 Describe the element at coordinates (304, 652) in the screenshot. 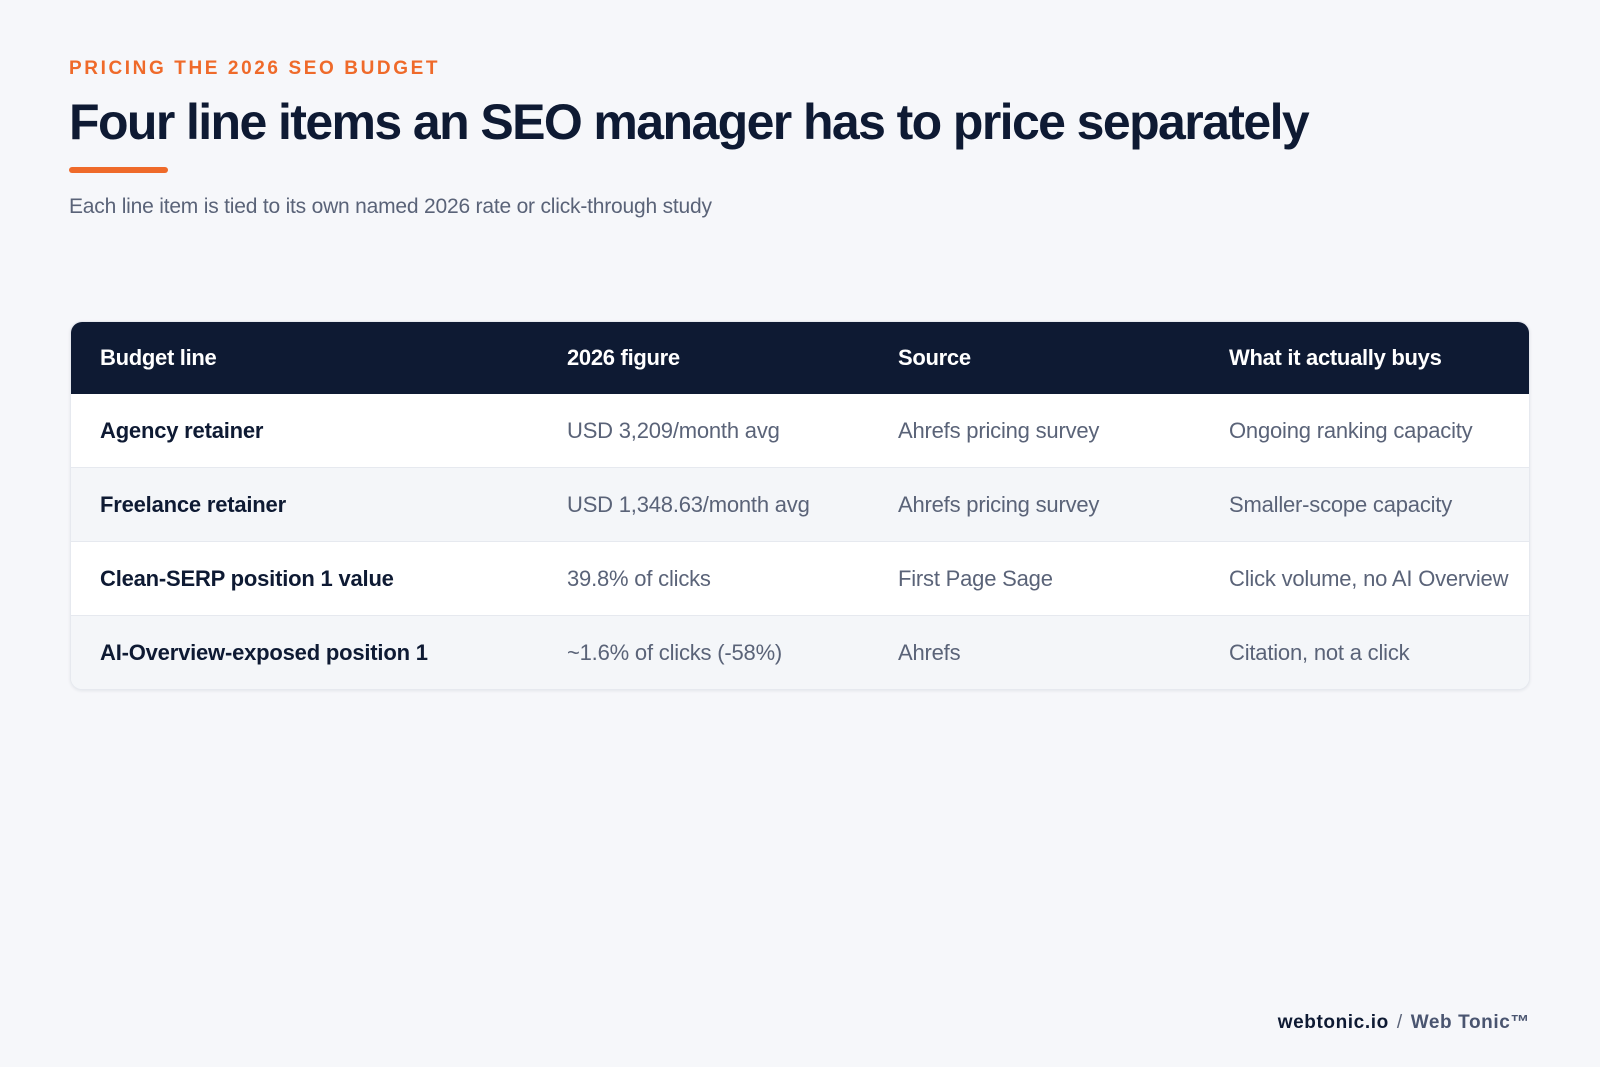

I see `cell-budget-line: AI-Overview-exposed position 1` at that location.